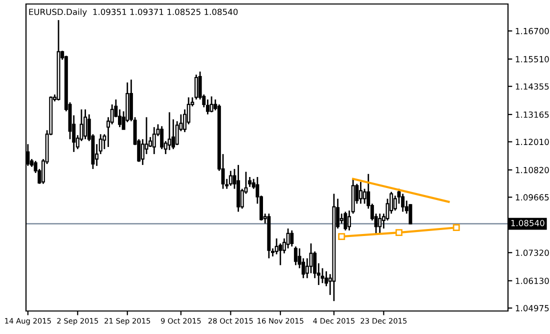  Describe the element at coordinates (532, 308) in the screenshot. I see `y-tick-label: 1.04975` at that location.